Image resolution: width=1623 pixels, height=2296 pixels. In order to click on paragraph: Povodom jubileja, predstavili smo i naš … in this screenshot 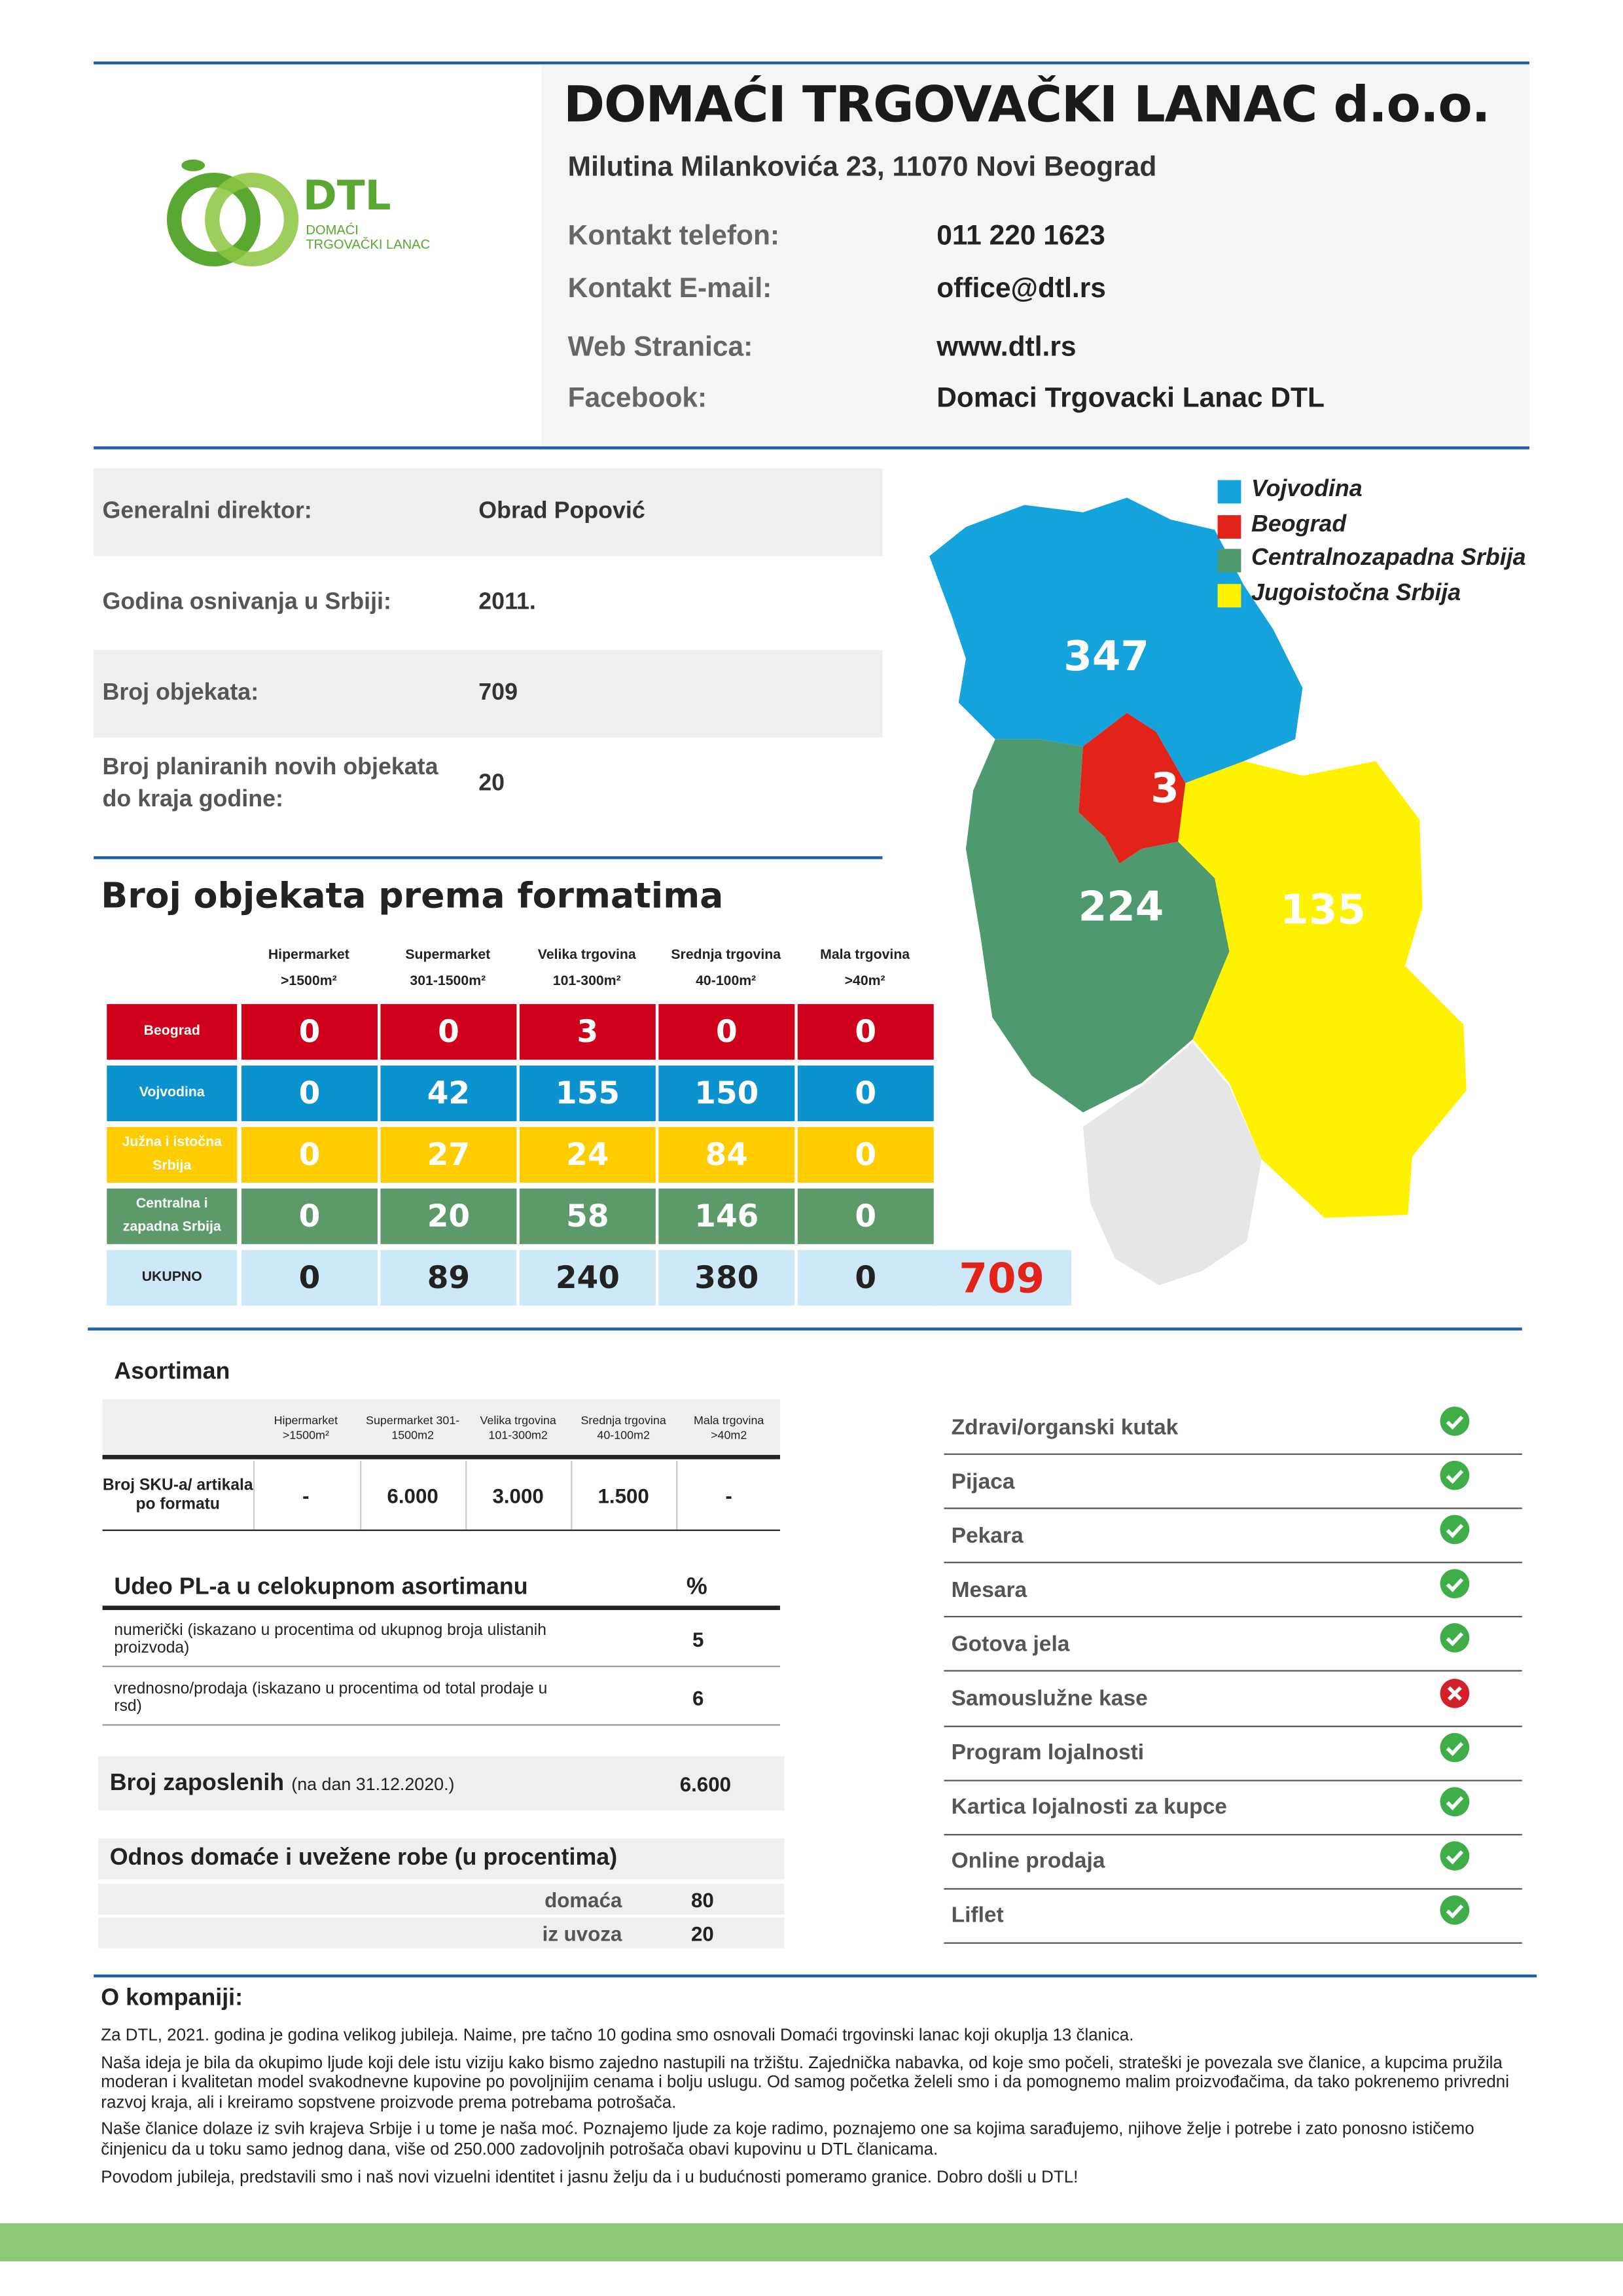, I will do `click(590, 2176)`.